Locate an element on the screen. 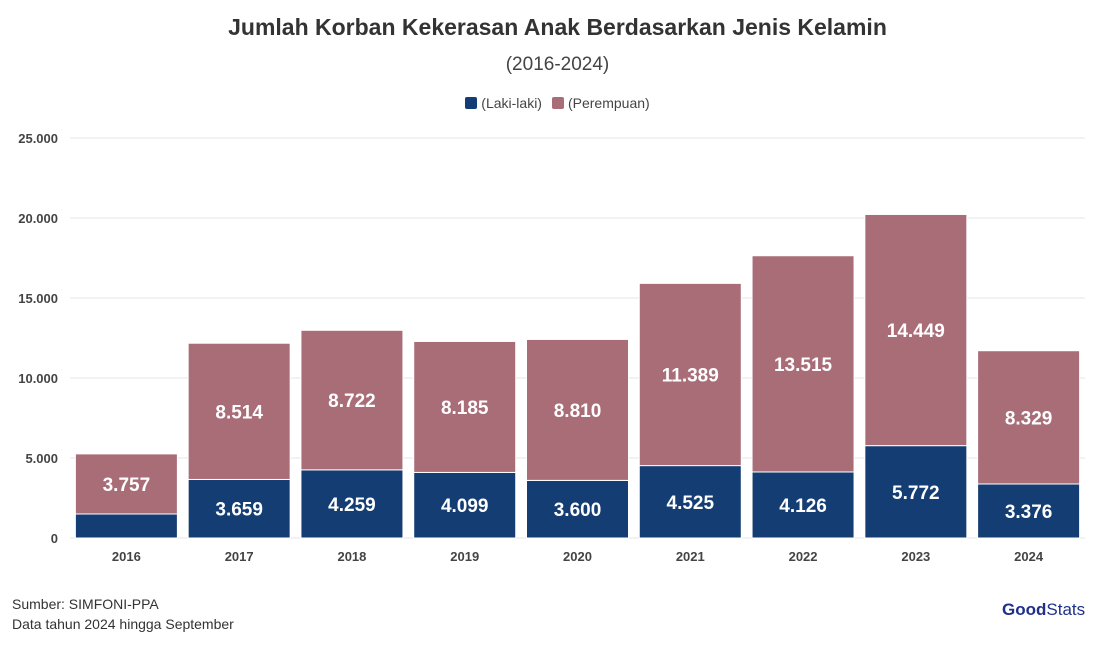  data-label: 3.600 is located at coordinates (578, 510).